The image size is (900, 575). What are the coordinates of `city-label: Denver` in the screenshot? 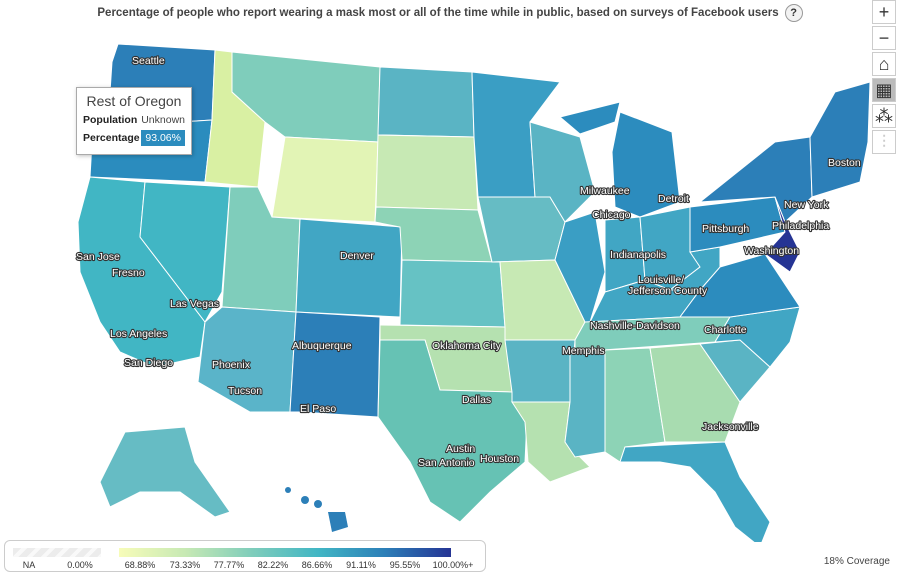 It's located at (357, 256).